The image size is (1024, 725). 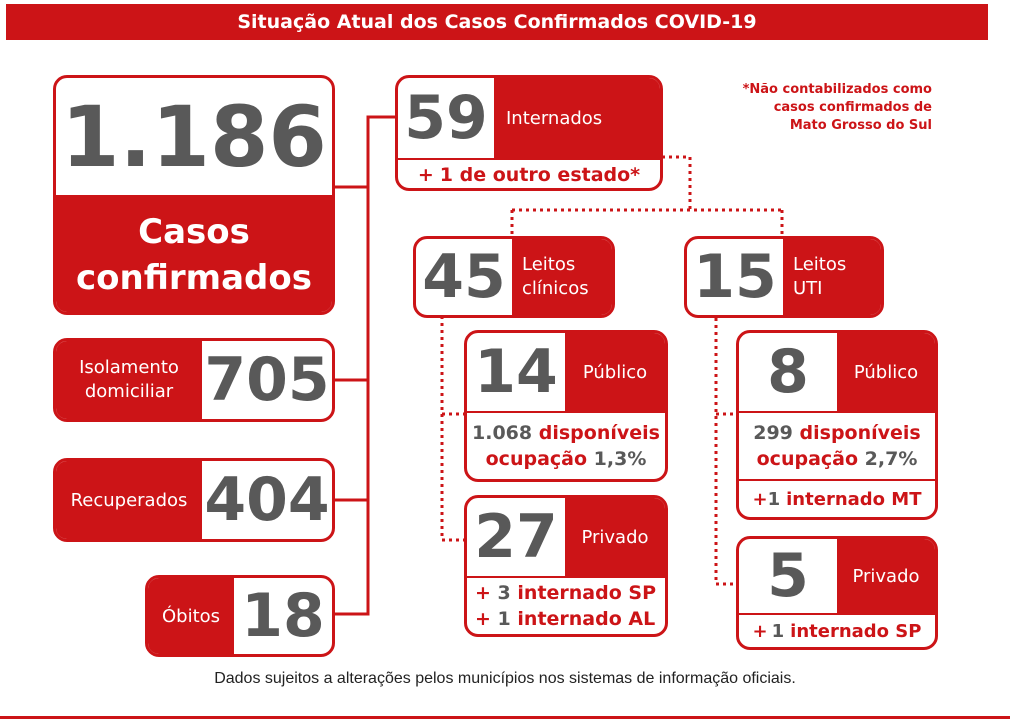 What do you see at coordinates (837, 89) in the screenshot?
I see `note-line: *Não contabilizados como` at bounding box center [837, 89].